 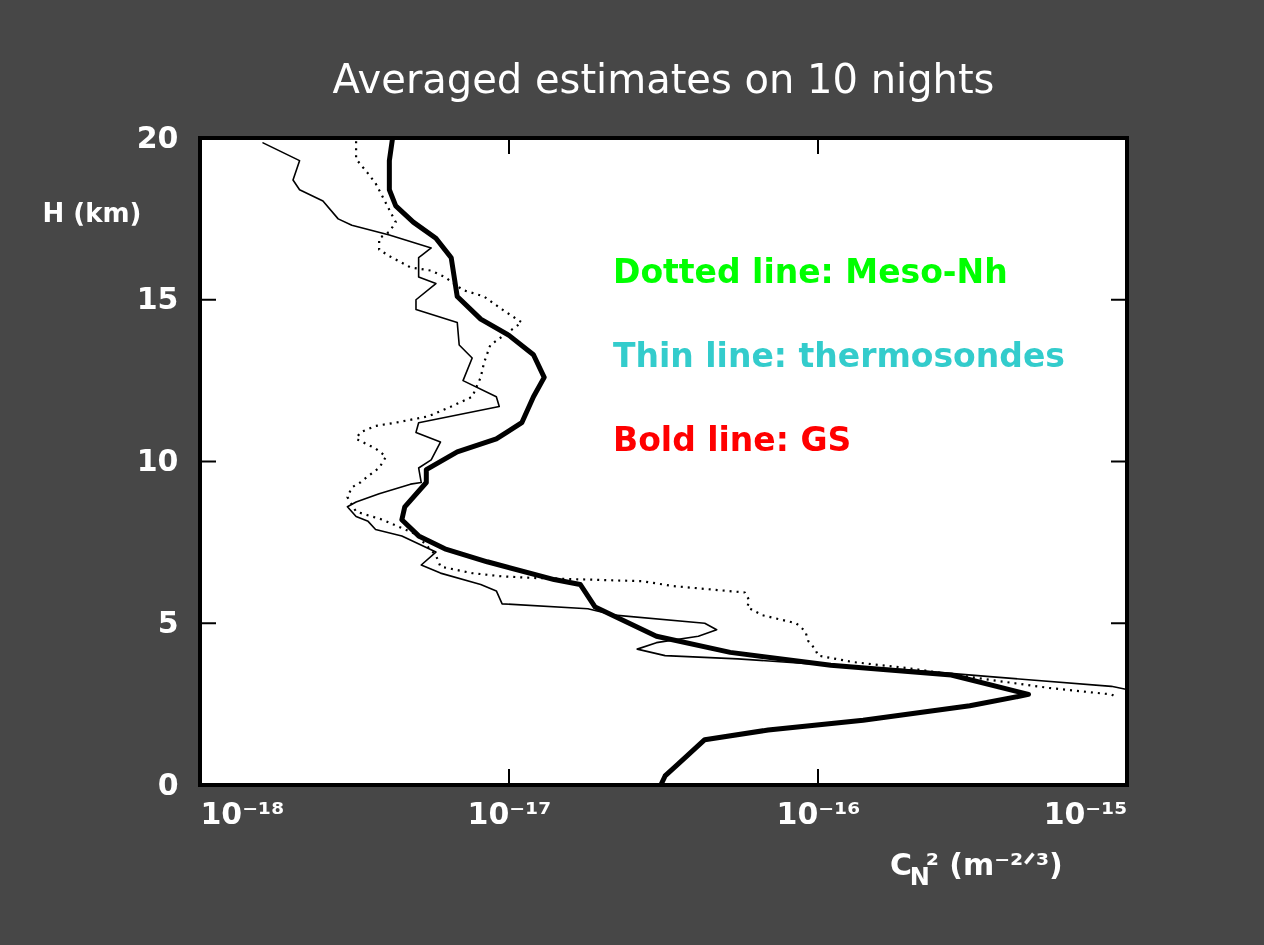 What do you see at coordinates (168, 622) in the screenshot?
I see `y-tick-label: 5` at bounding box center [168, 622].